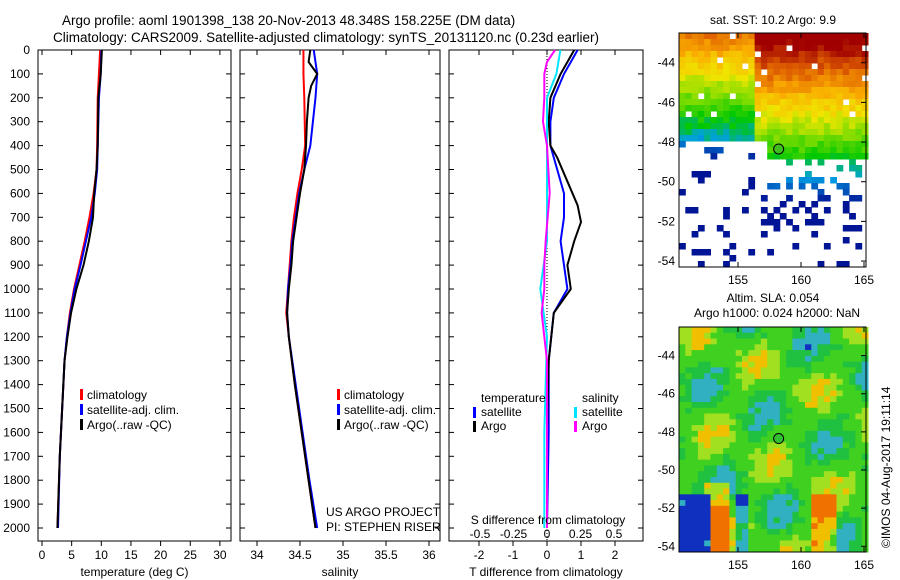  Describe the element at coordinates (667, 356) in the screenshot. I see `y-tick-label: -44` at that location.